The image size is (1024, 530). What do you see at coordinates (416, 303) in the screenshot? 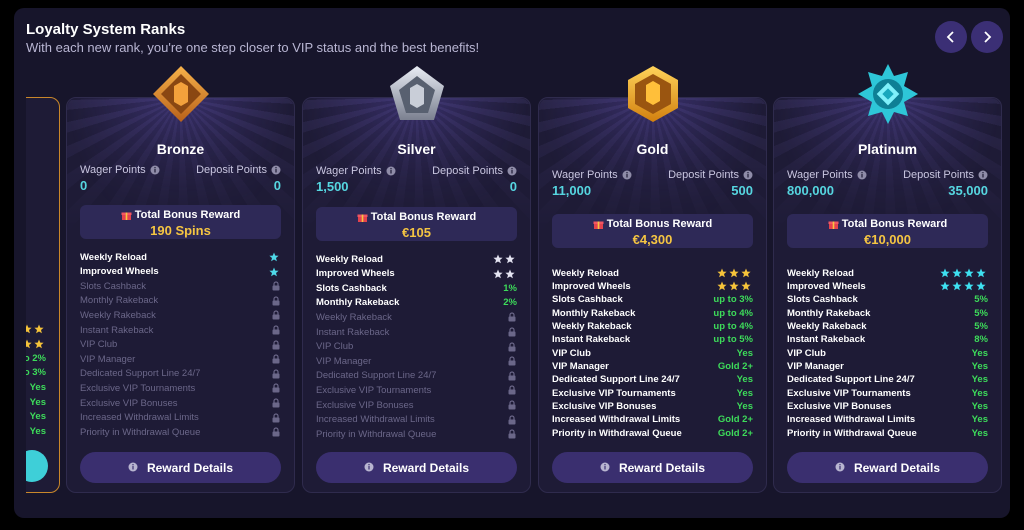
I see `feature-row: Monthly Rakeback 2%` at bounding box center [416, 303].